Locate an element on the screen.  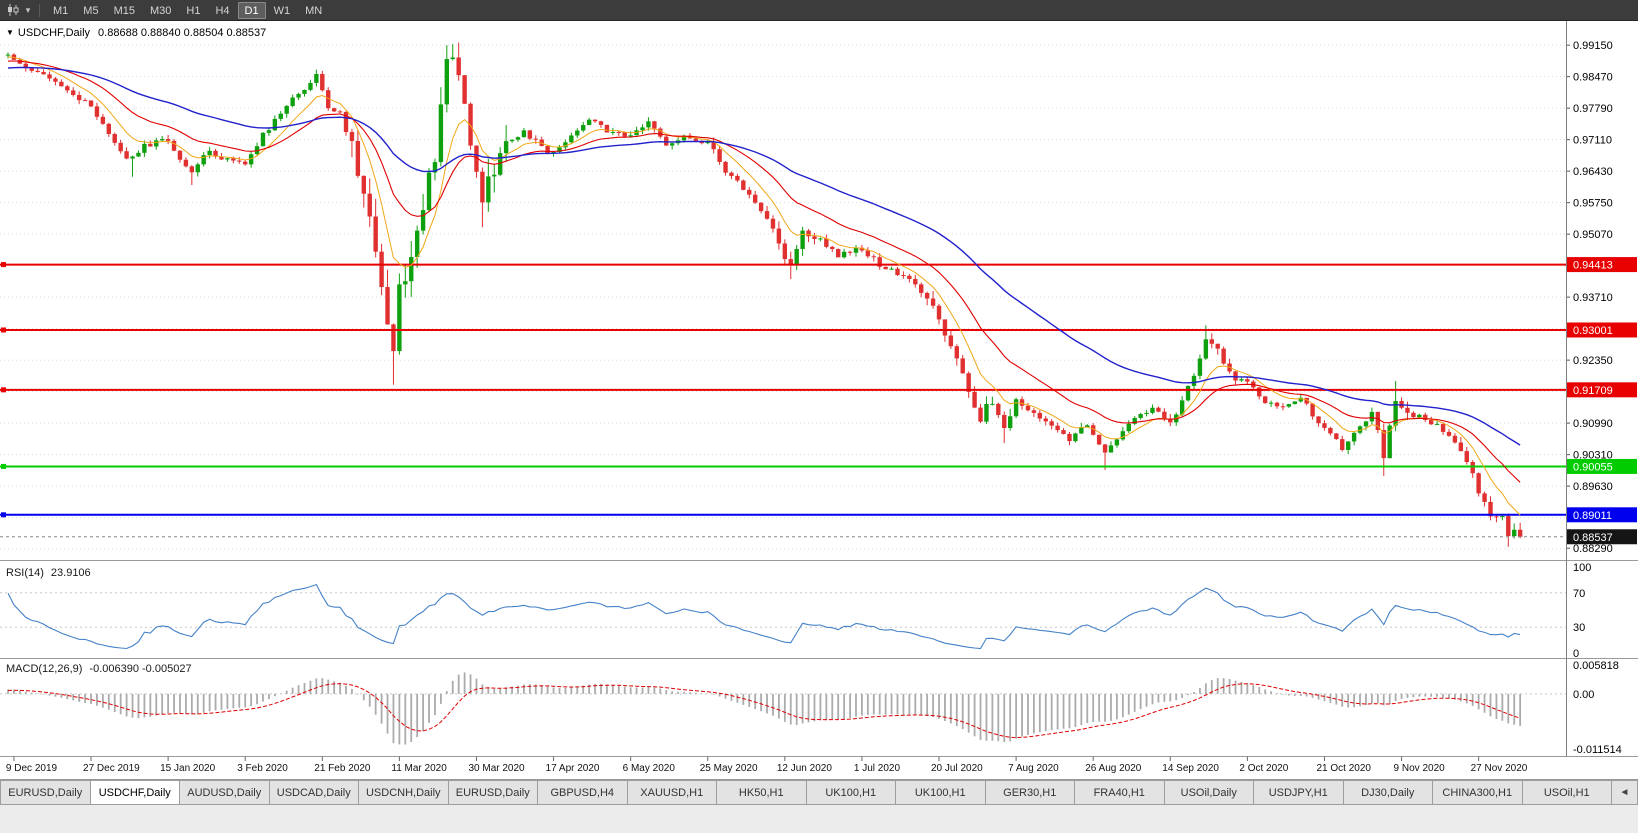
macd-panel-label: MACD(12,26,9) -0.006390 -0.005027 is located at coordinates (99, 669).